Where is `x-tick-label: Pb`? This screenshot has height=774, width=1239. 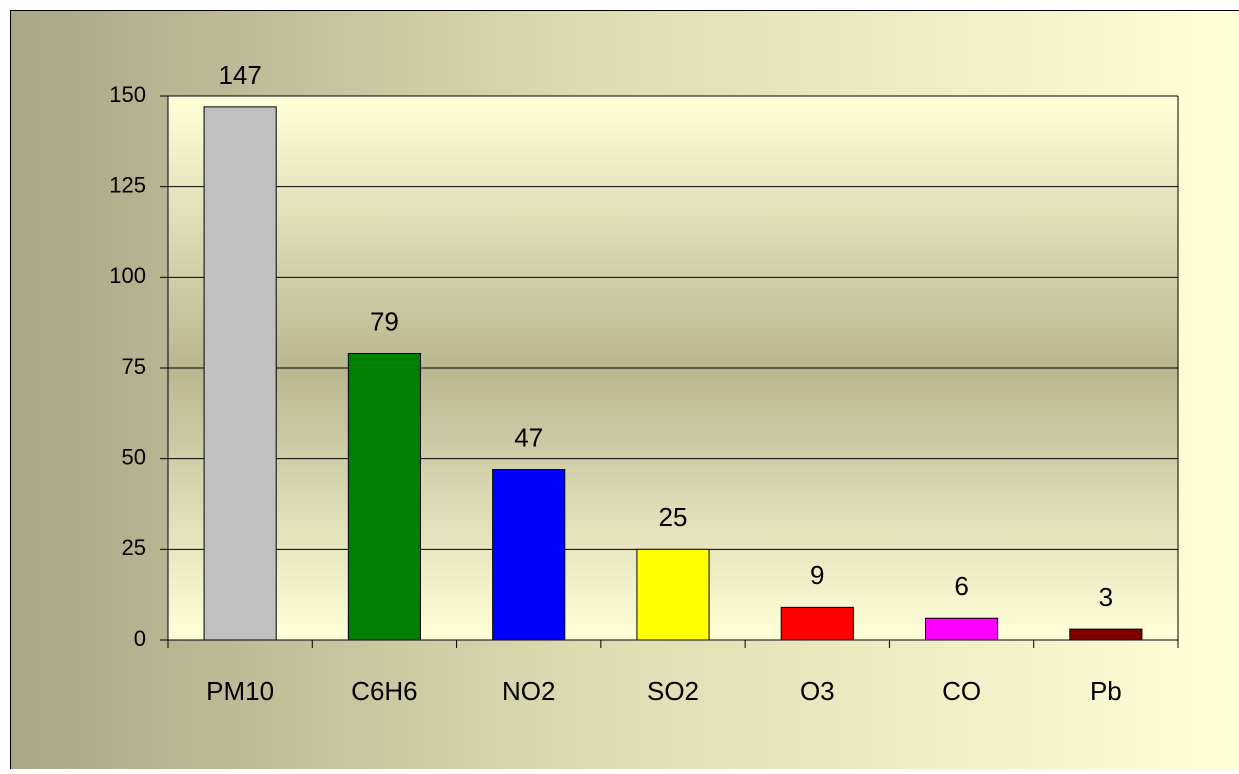
x-tick-label: Pb is located at coordinates (1106, 691).